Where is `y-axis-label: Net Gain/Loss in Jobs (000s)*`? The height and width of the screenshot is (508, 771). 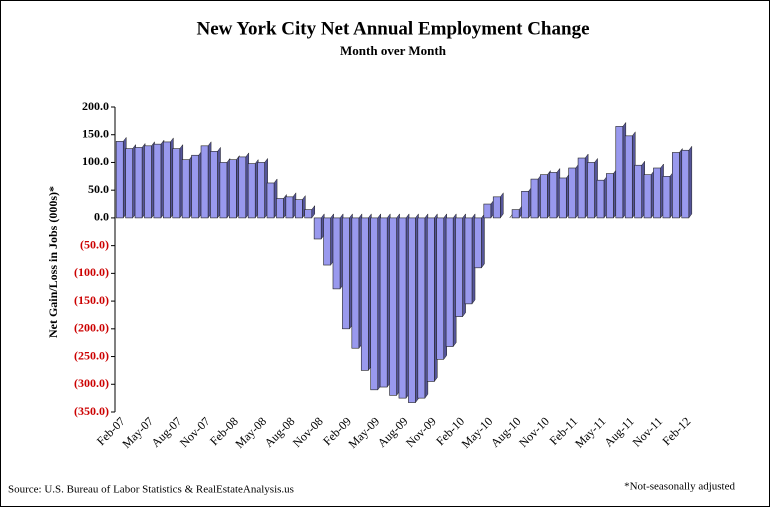 y-axis-label: Net Gain/Loss in Jobs (000s)* is located at coordinates (53, 262).